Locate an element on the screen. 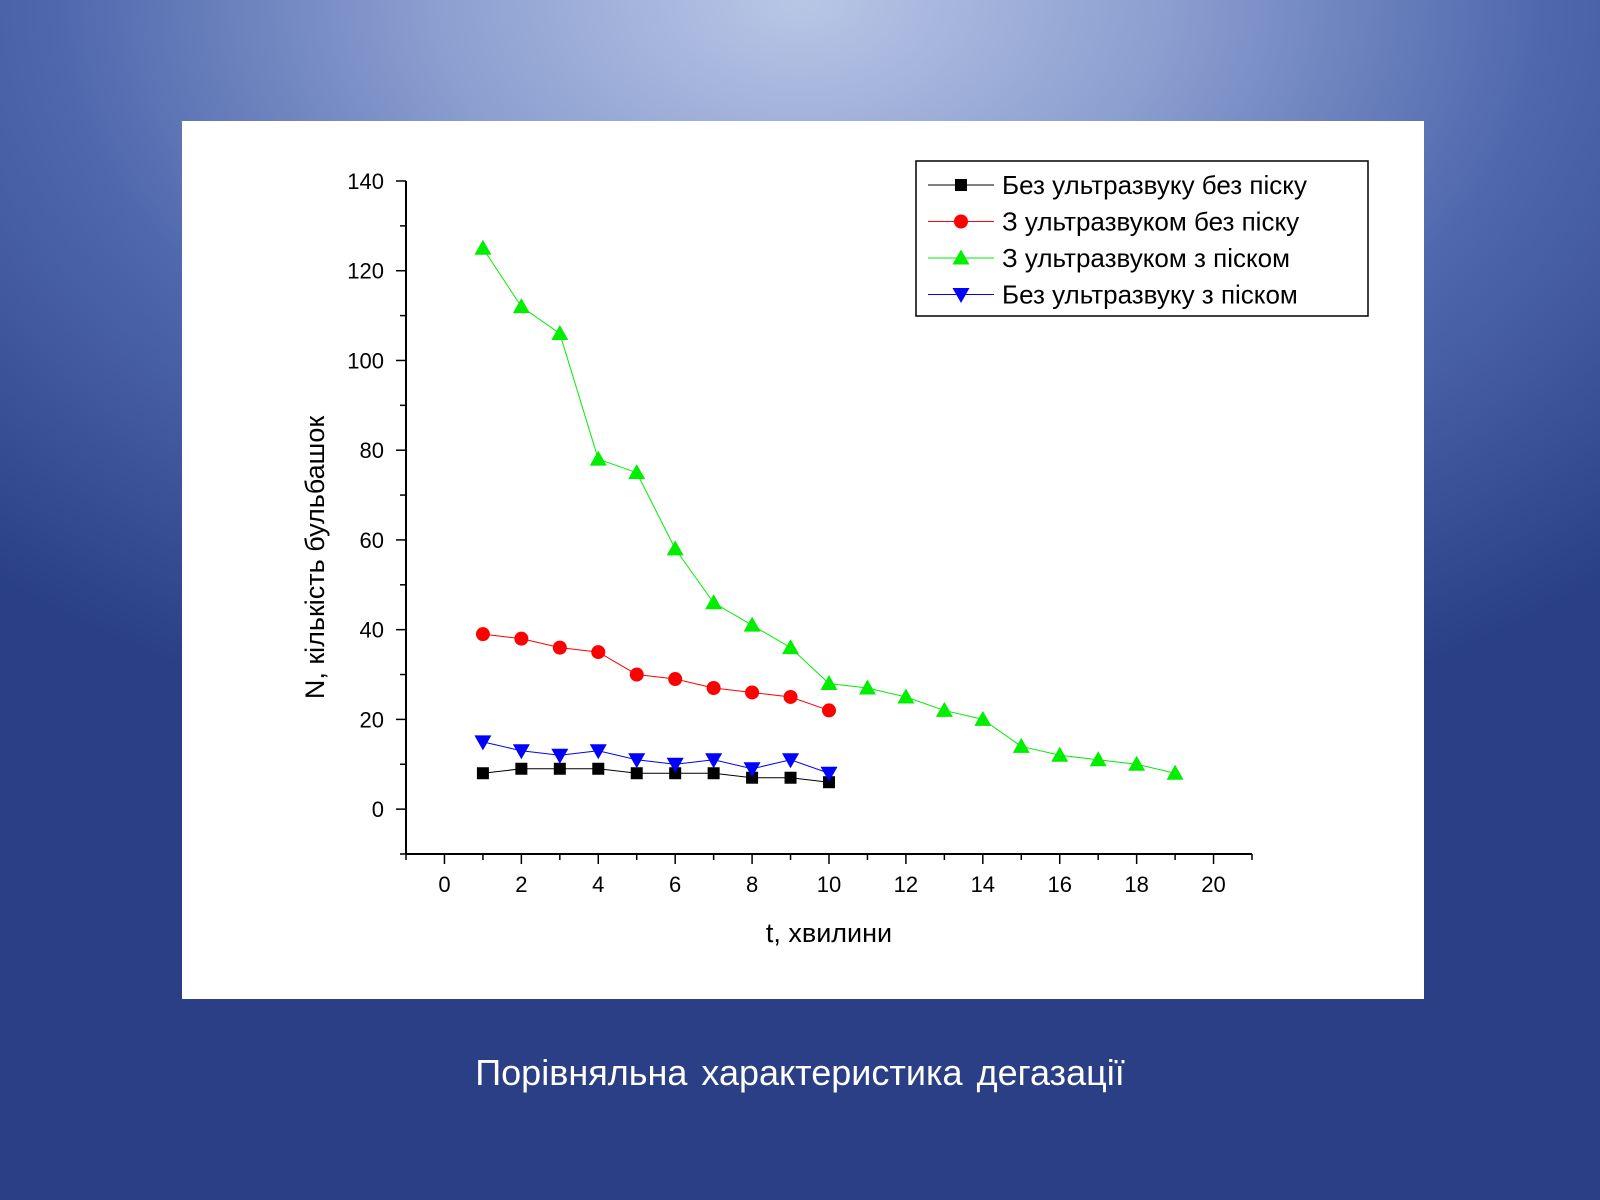 The image size is (1600, 1200). y-tick-label: 100 is located at coordinates (365, 360).